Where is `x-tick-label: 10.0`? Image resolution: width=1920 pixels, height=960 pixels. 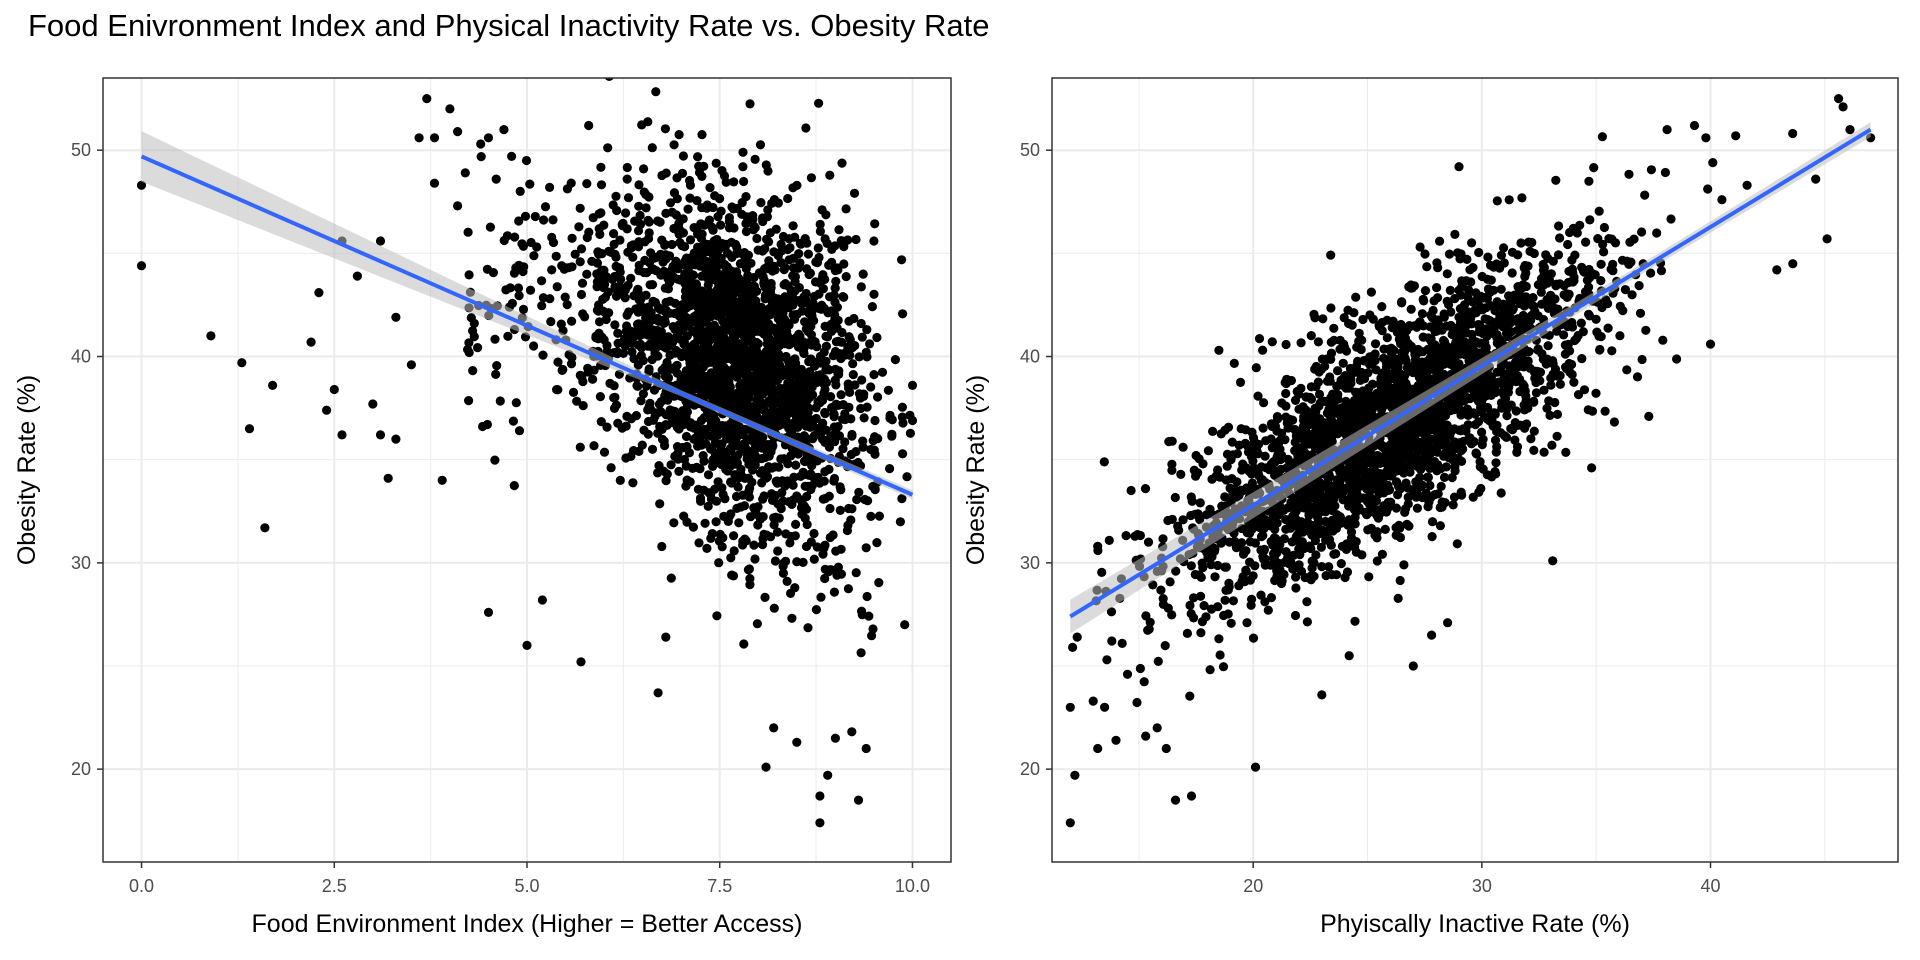 x-tick-label: 10.0 is located at coordinates (912, 886).